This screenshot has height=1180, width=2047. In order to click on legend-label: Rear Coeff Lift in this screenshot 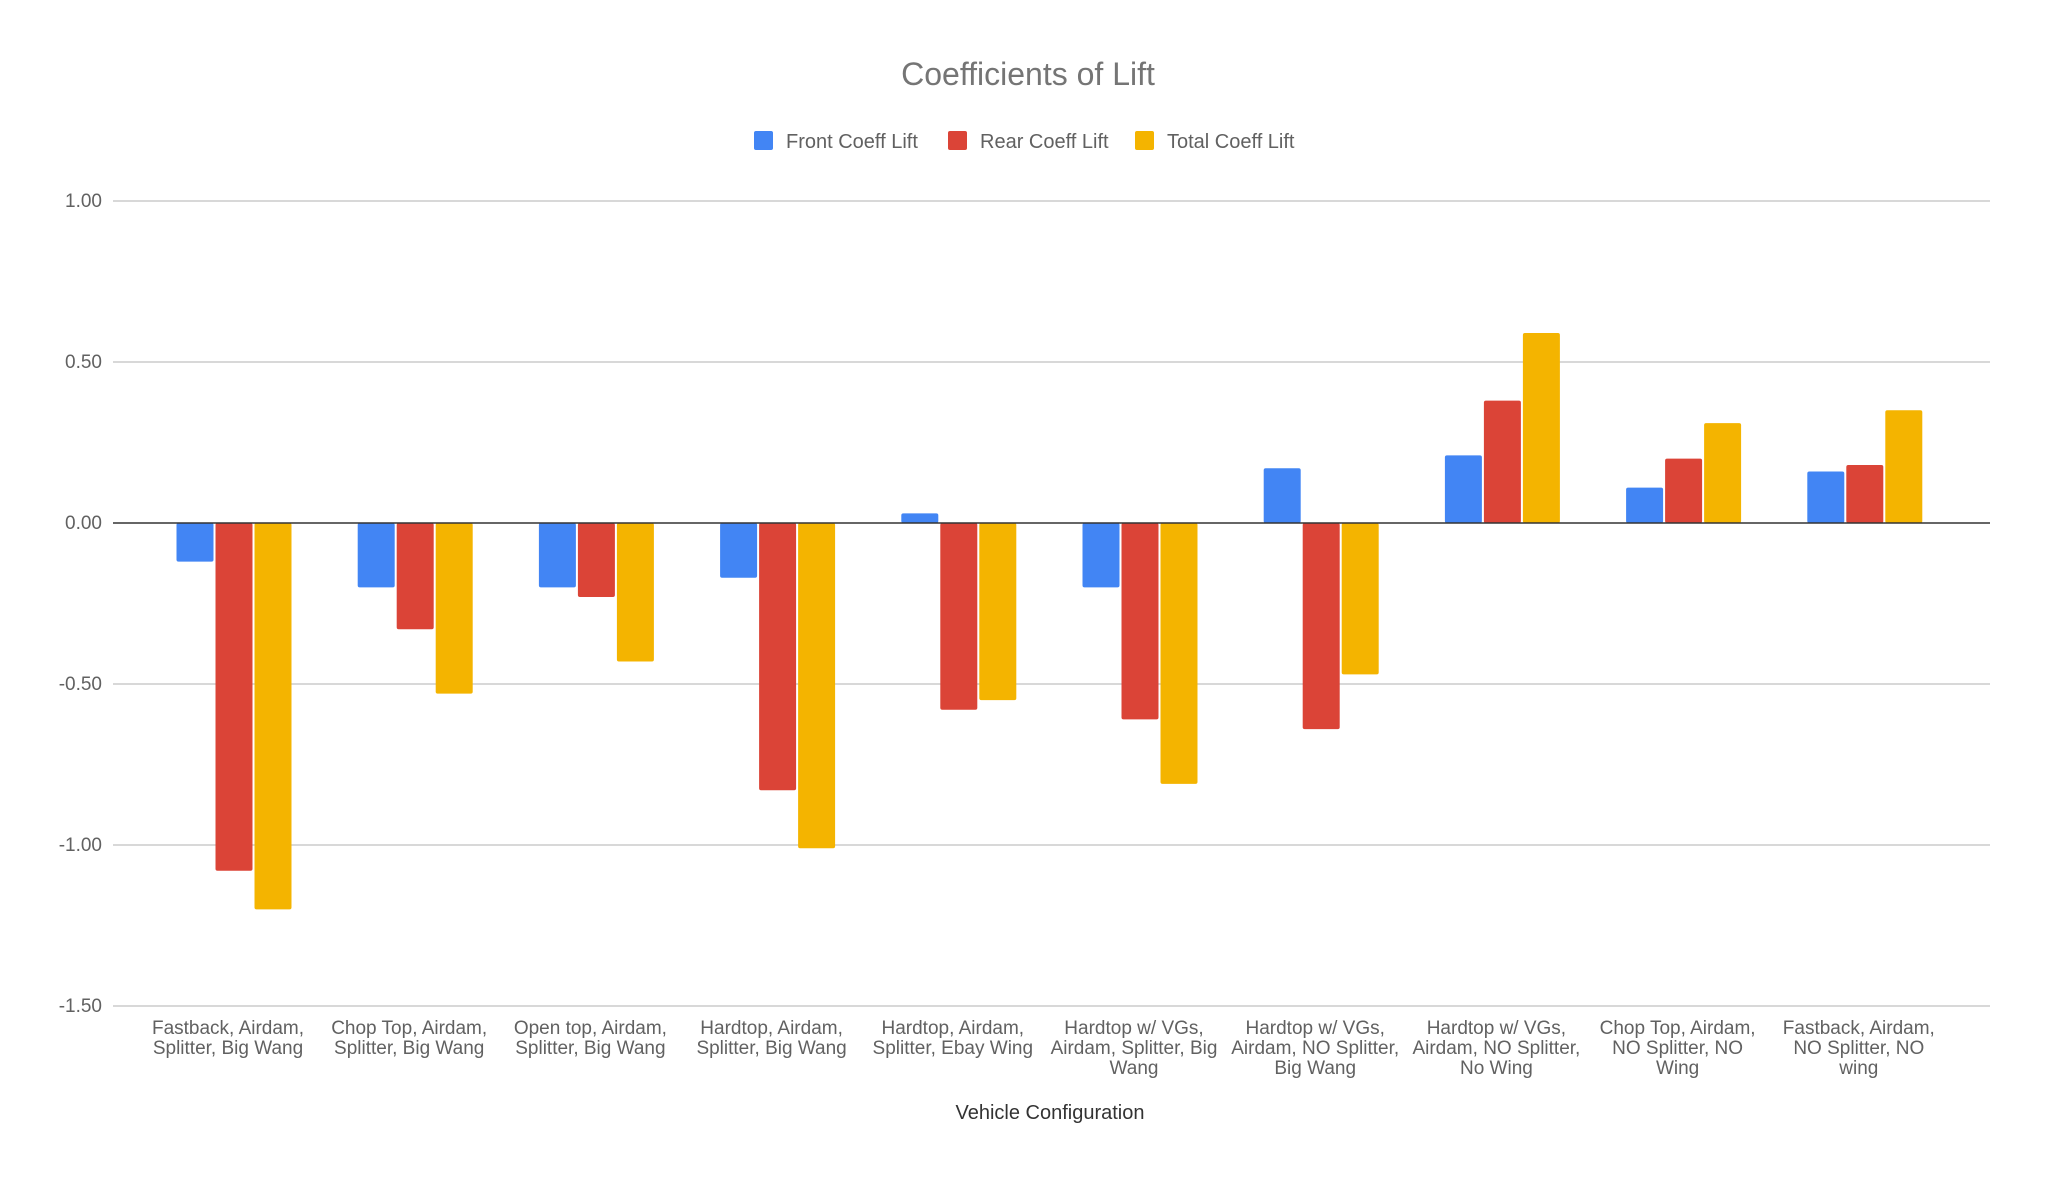, I will do `click(1044, 142)`.